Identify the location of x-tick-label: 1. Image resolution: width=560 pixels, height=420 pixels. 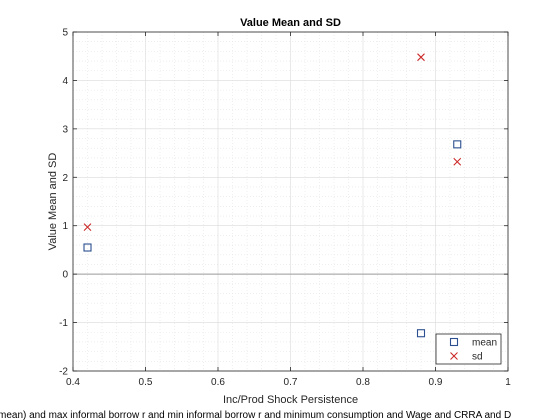
(508, 382).